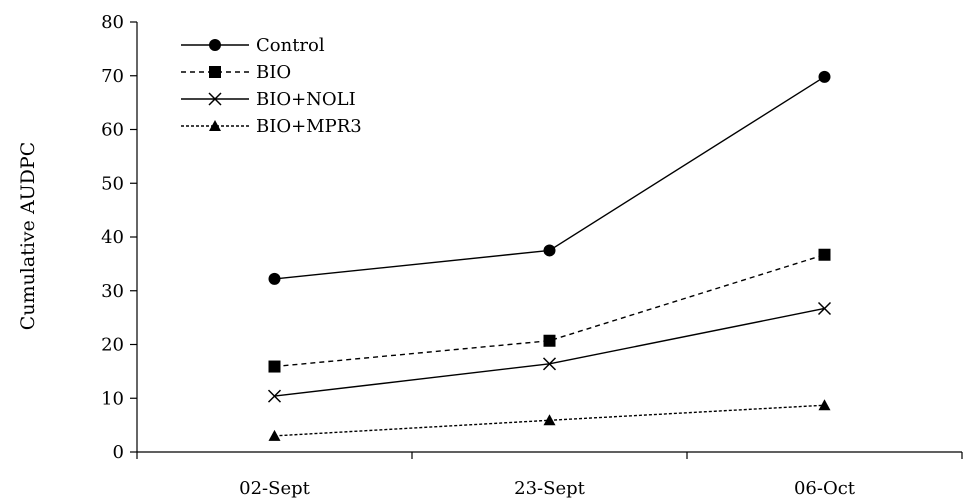  Describe the element at coordinates (112, 291) in the screenshot. I see `y-tick-label: 30` at that location.